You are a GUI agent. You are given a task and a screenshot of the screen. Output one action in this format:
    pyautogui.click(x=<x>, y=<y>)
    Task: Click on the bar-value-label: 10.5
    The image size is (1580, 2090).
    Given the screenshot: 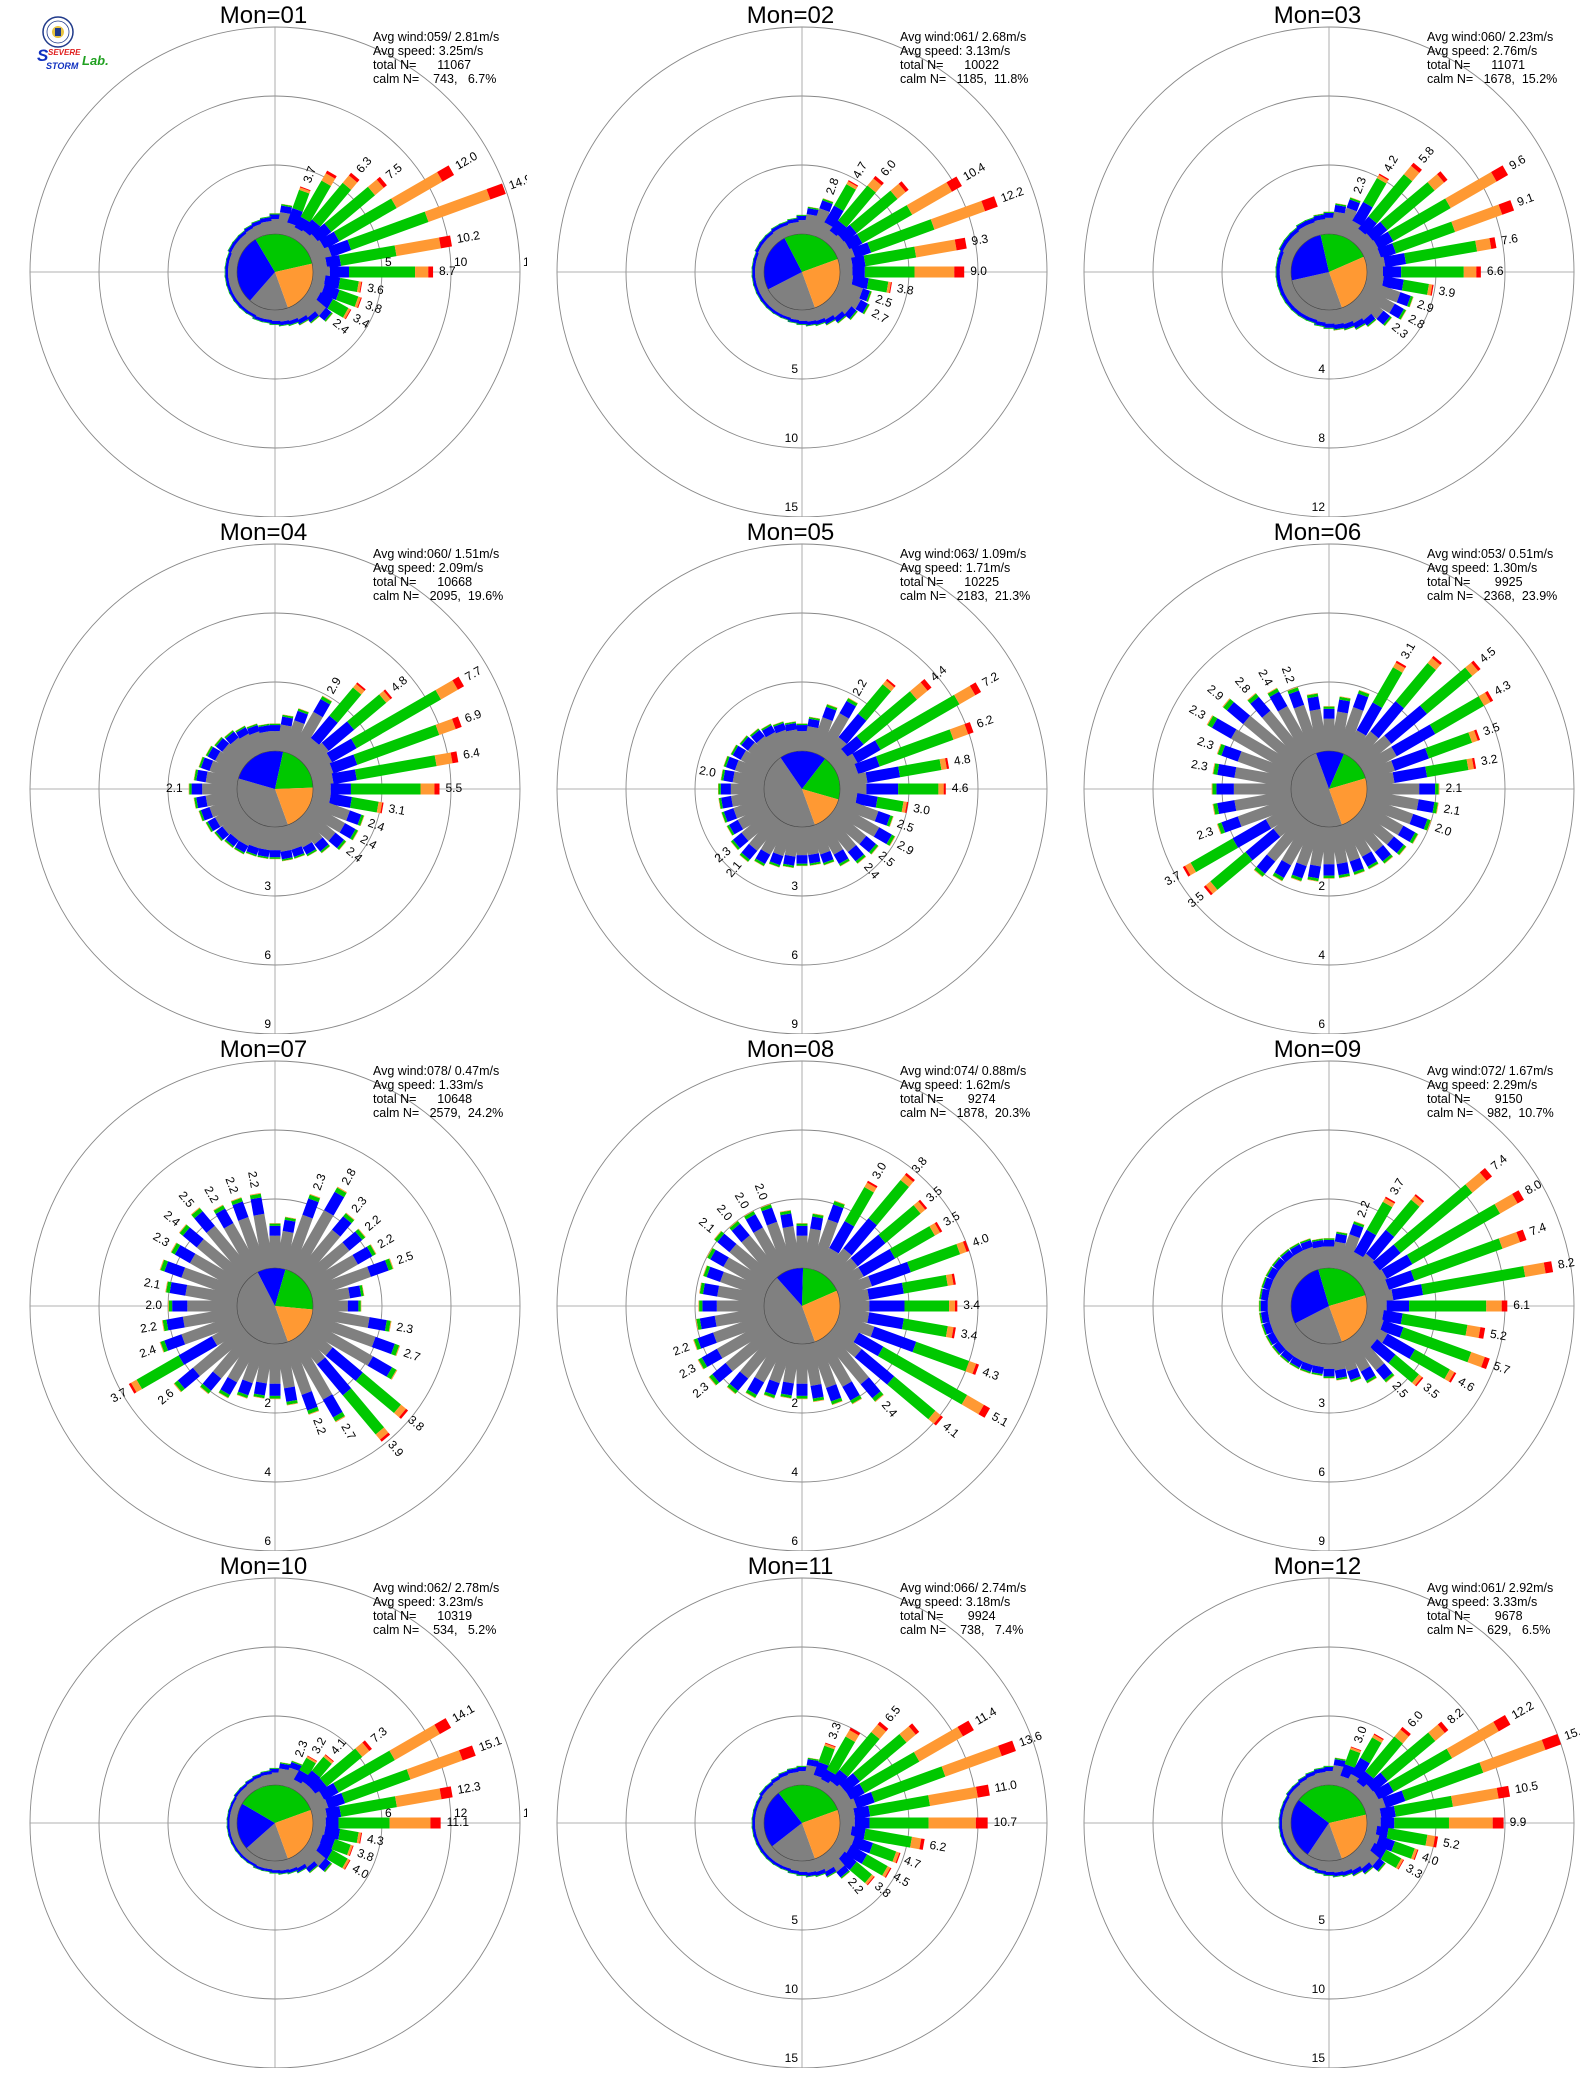 What is the action you would take?
    pyautogui.click(x=1527, y=1787)
    